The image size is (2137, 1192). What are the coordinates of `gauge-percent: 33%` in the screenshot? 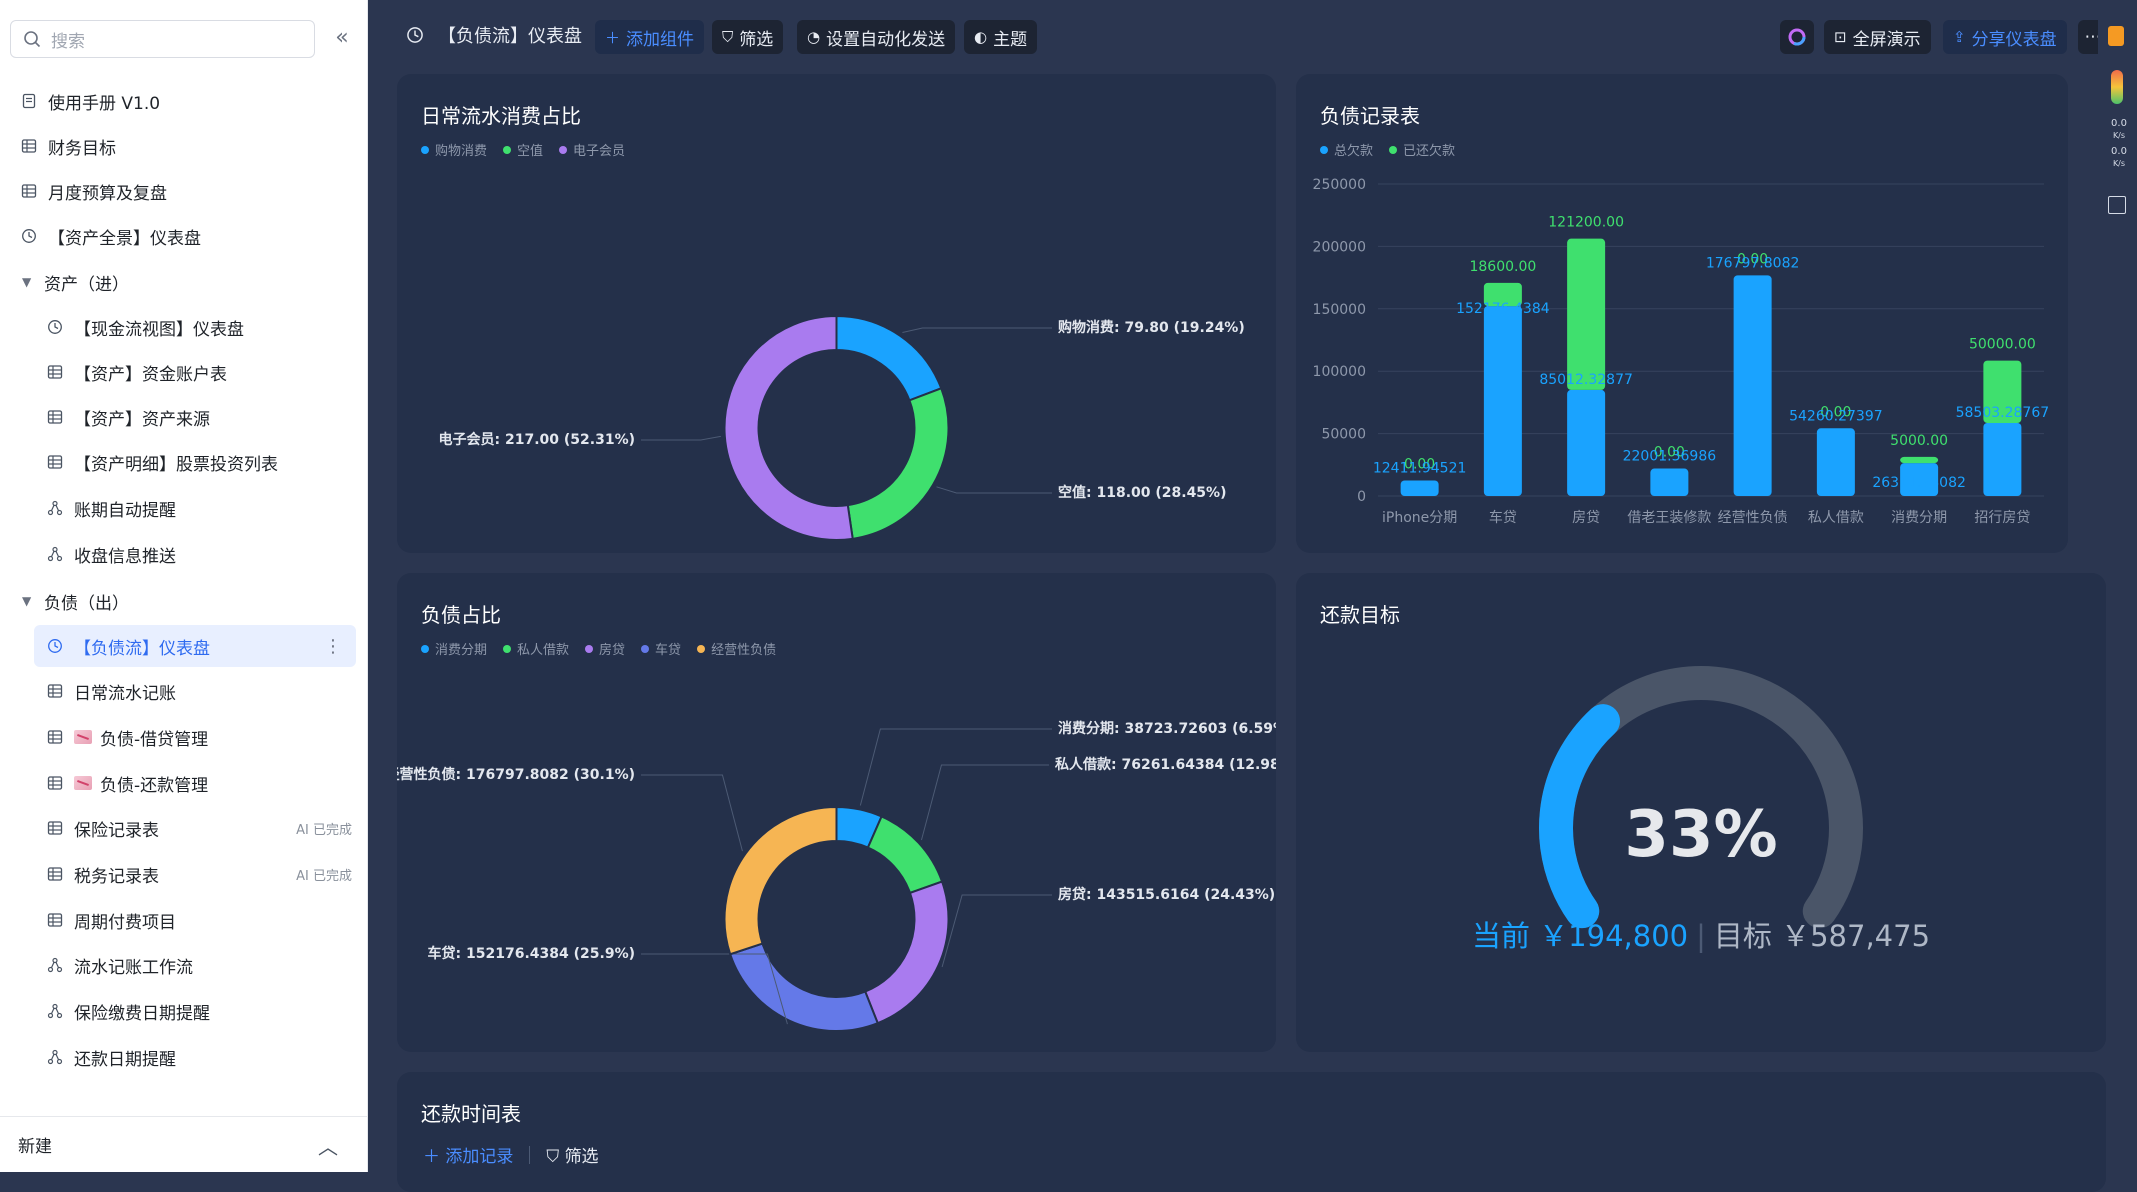 It's located at (1701, 835).